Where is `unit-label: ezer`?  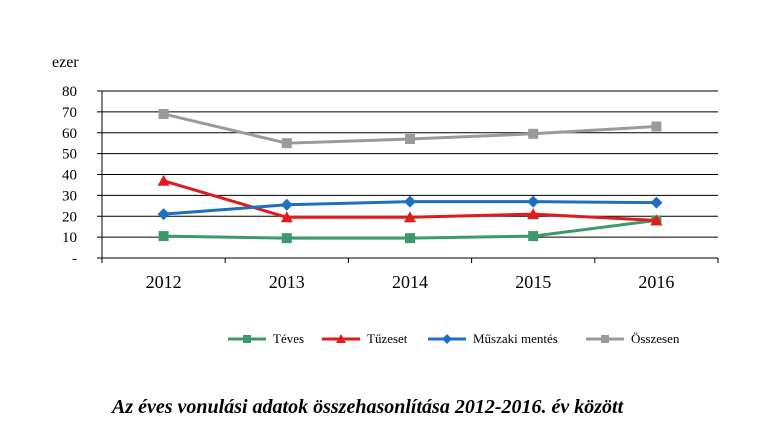 unit-label: ezer is located at coordinates (65, 62).